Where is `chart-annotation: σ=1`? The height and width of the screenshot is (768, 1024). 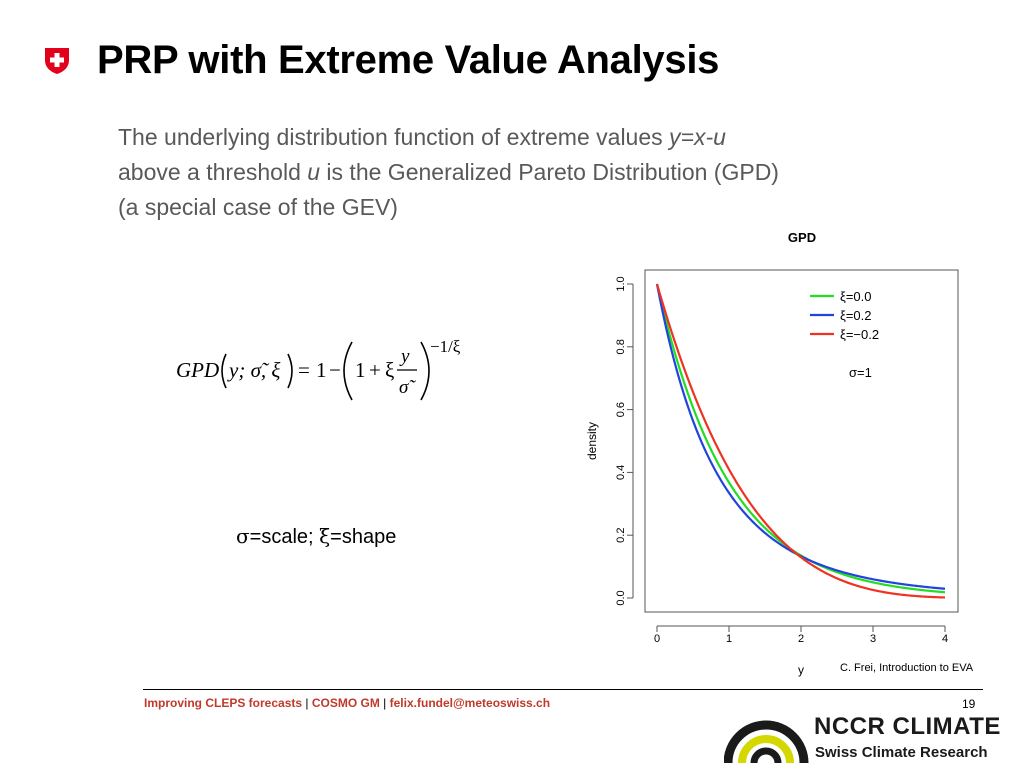
chart-annotation: σ=1 is located at coordinates (860, 372).